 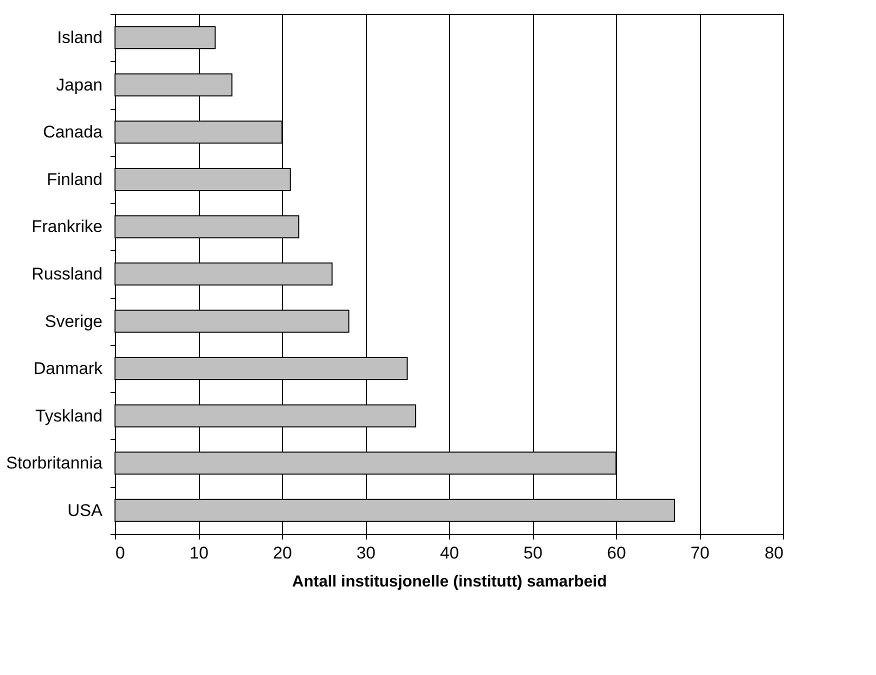 What do you see at coordinates (199, 553) in the screenshot?
I see `x-tick-label: 10` at bounding box center [199, 553].